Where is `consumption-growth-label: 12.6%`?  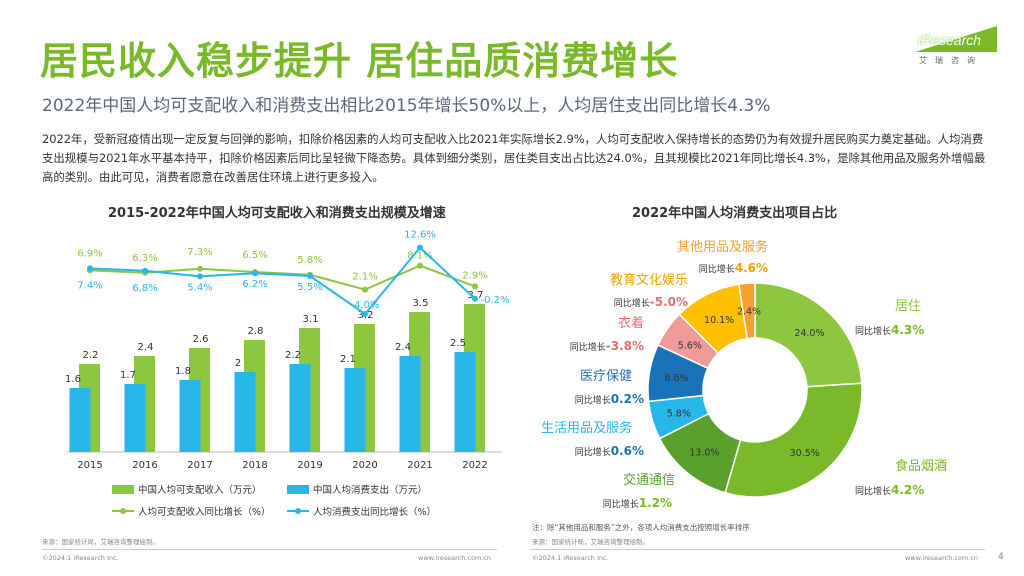 consumption-growth-label: 12.6% is located at coordinates (420, 235).